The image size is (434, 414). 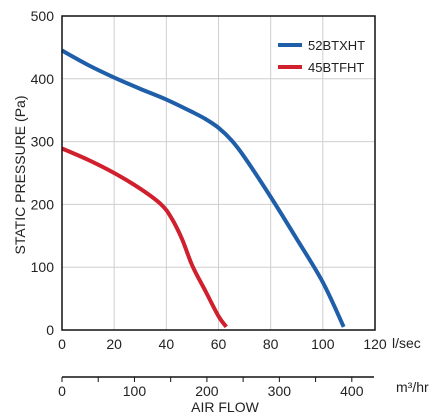 What do you see at coordinates (352, 391) in the screenshot?
I see `x2-tick-label: 400` at bounding box center [352, 391].